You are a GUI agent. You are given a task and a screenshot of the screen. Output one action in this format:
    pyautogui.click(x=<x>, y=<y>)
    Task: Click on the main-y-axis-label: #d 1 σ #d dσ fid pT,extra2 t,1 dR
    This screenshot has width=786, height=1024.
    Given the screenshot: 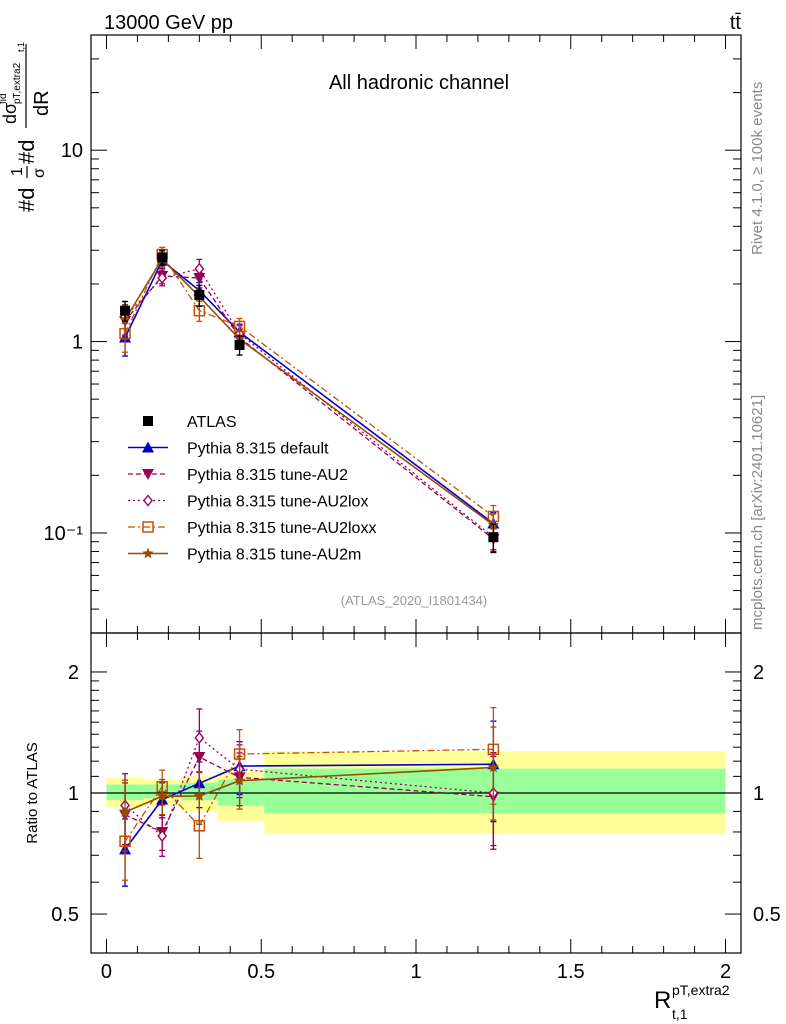 What is the action you would take?
    pyautogui.click(x=26, y=127)
    